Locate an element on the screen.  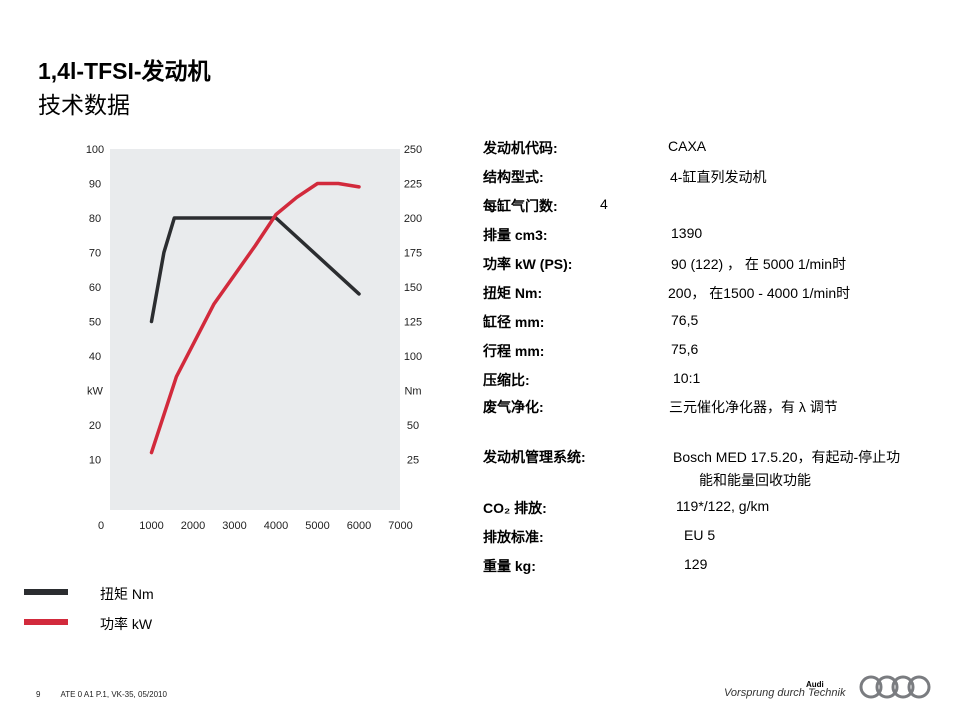
page-subtitle: 技术数据 is located at coordinates (84, 105).